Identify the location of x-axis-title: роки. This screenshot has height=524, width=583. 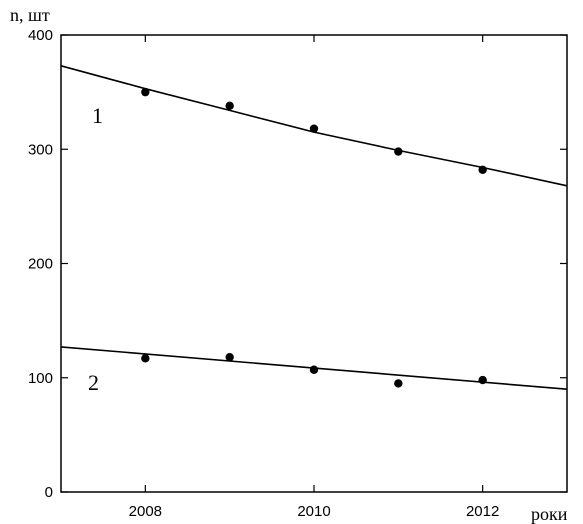
(549, 514).